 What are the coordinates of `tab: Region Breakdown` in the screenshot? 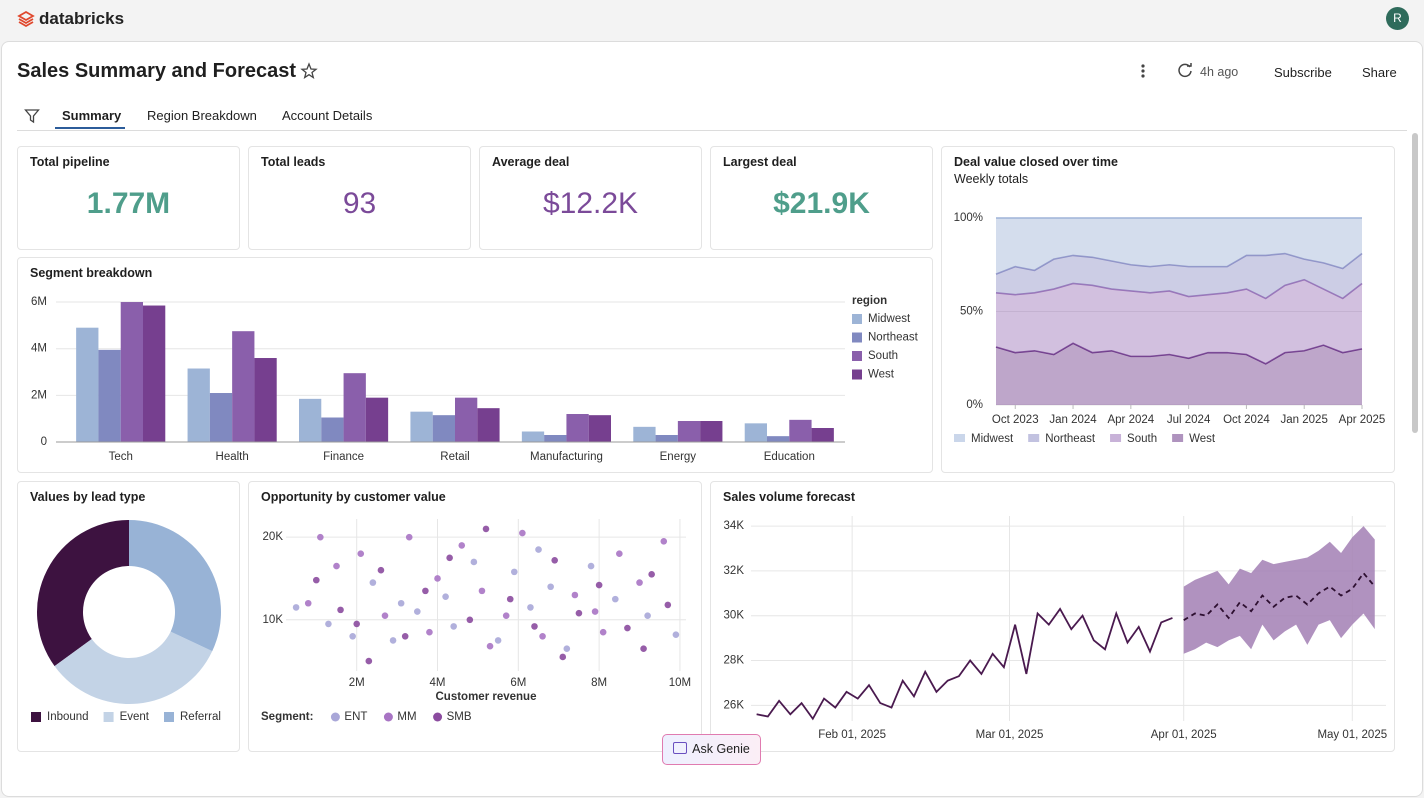 It's located at (202, 115).